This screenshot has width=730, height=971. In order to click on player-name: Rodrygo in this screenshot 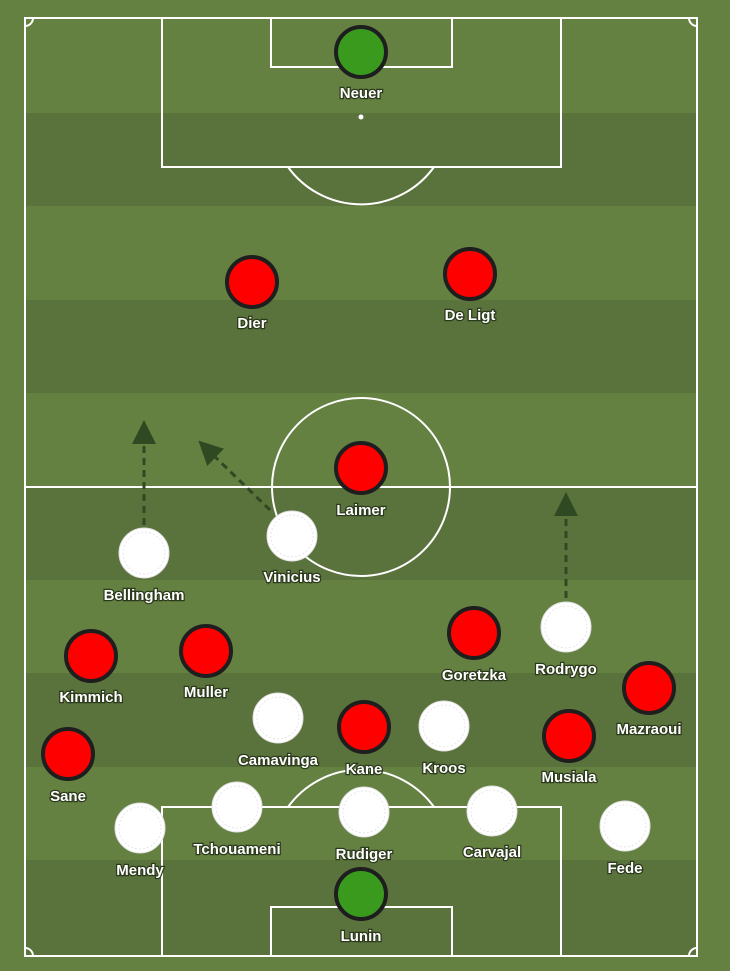, I will do `click(566, 669)`.